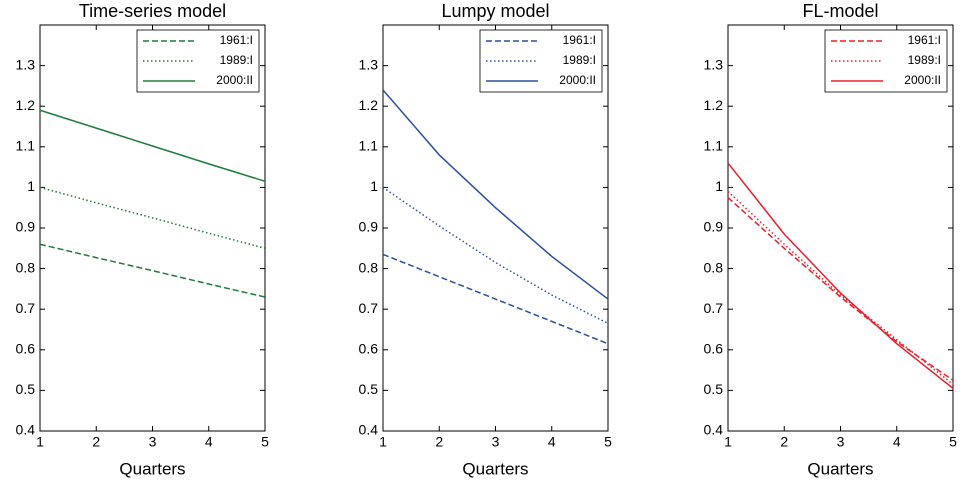  I want to click on chart-title: FL-model, so click(840, 11).